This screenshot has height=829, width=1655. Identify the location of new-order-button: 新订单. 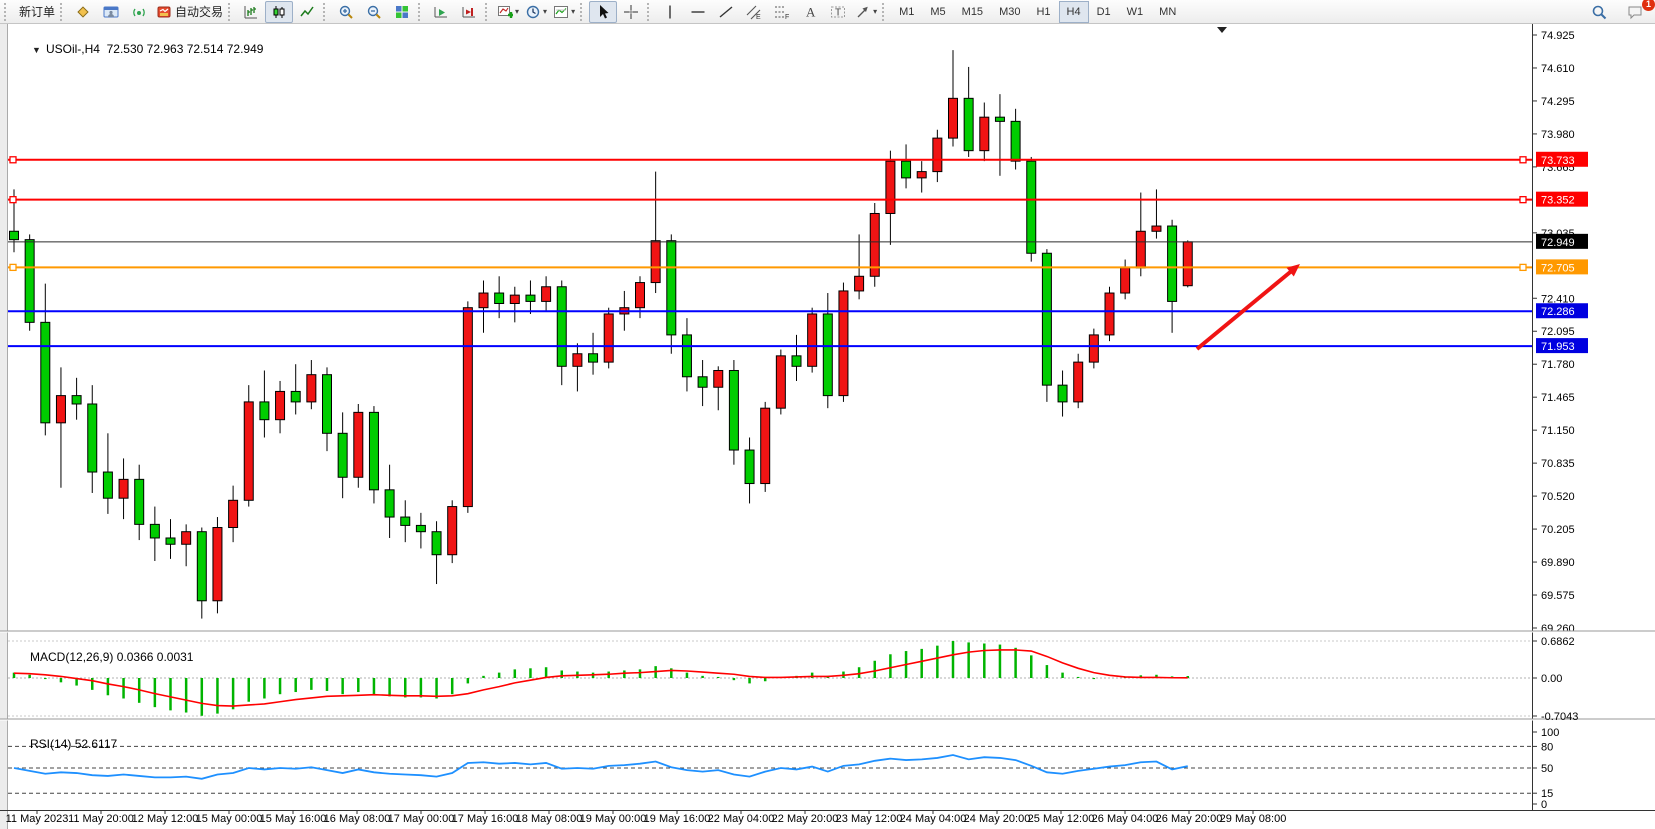
(35, 12).